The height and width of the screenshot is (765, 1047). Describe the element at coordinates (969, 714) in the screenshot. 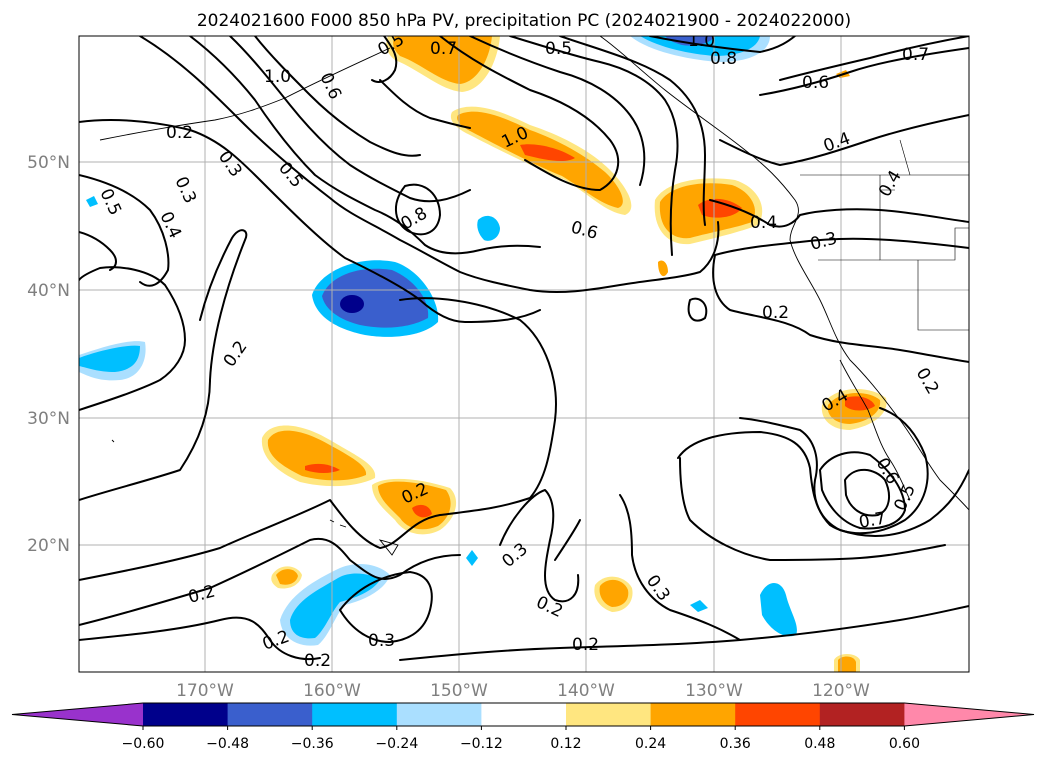

I see `colorbar-extend-max` at that location.